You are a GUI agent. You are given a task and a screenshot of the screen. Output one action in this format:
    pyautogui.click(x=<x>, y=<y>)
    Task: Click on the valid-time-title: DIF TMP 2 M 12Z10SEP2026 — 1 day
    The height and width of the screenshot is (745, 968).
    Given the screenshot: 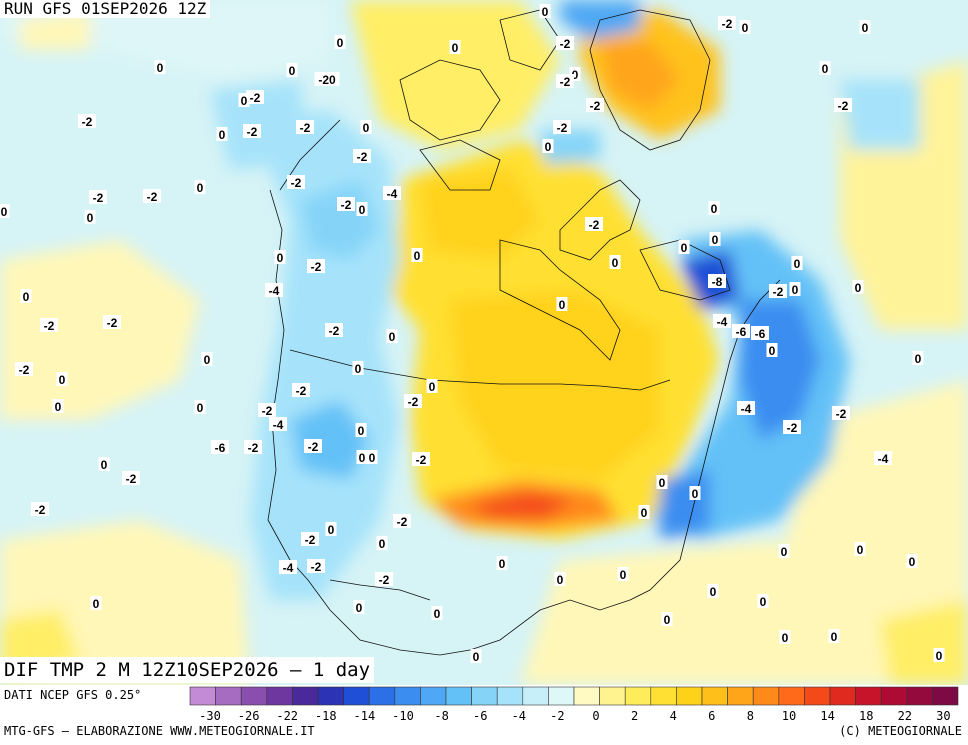 What is the action you would take?
    pyautogui.click(x=187, y=670)
    